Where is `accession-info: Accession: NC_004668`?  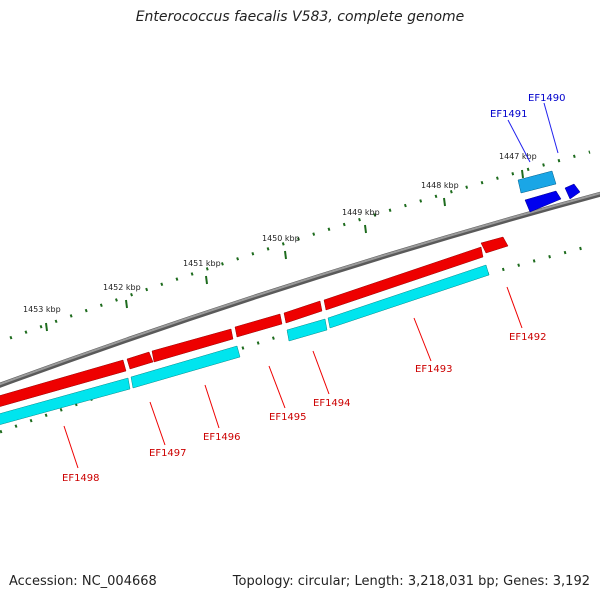 accession-info: Accession: NC_004668 is located at coordinates (83, 581).